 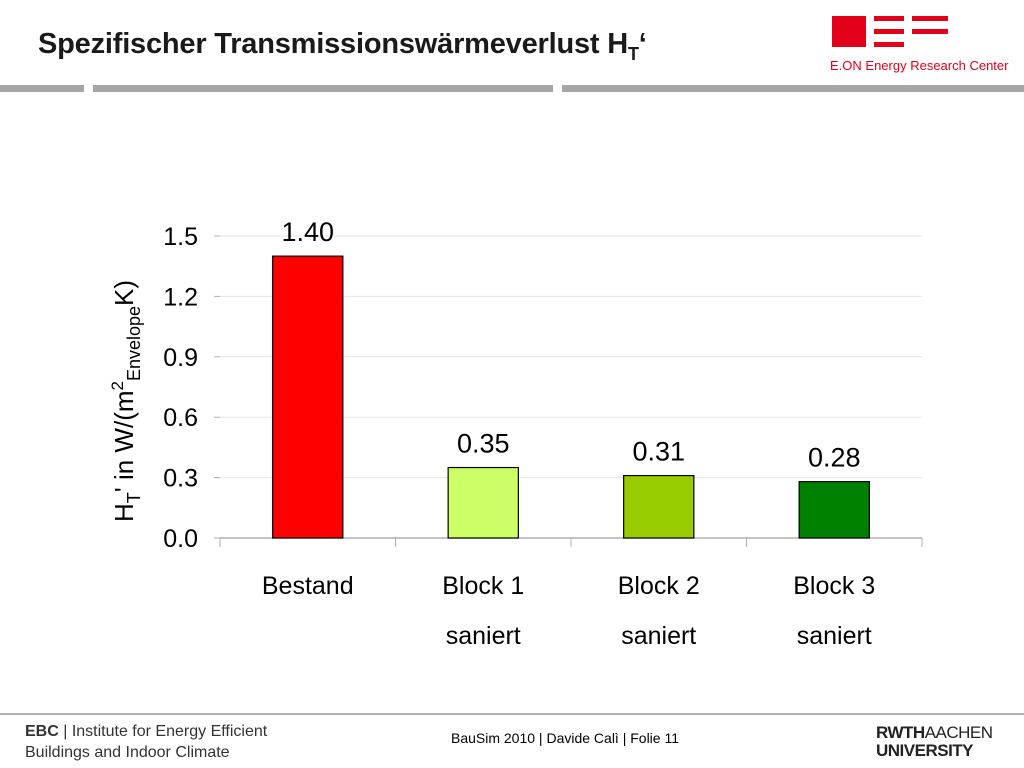 I want to click on slide-title-main: Spezifischer Transmissionswärmeverlust H, so click(x=333, y=44).